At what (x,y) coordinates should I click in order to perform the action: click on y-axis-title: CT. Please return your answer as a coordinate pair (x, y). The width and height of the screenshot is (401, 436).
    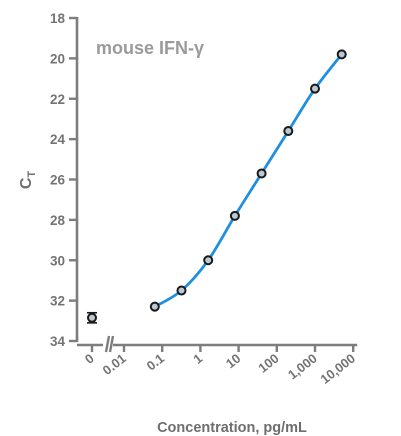
    Looking at the image, I should click on (28, 180).